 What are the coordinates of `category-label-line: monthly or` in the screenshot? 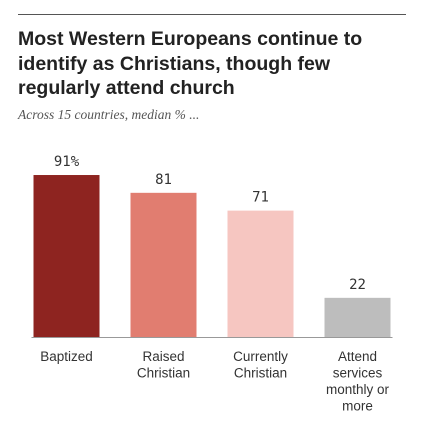 It's located at (358, 389).